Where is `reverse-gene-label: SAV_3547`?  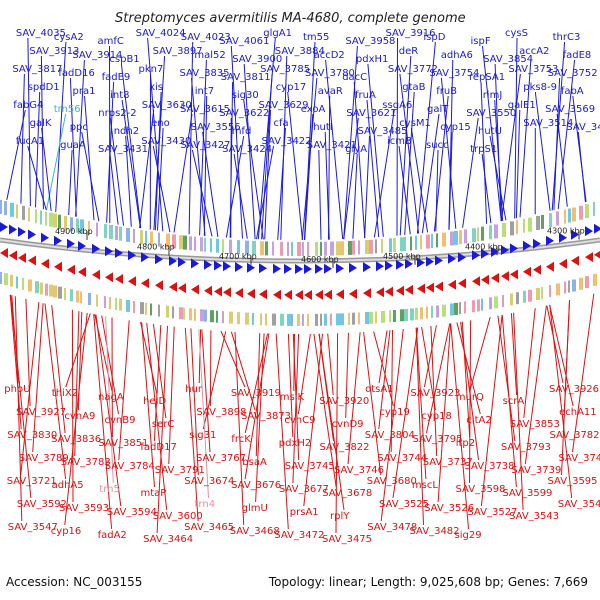 reverse-gene-label: SAV_3547 is located at coordinates (33, 527).